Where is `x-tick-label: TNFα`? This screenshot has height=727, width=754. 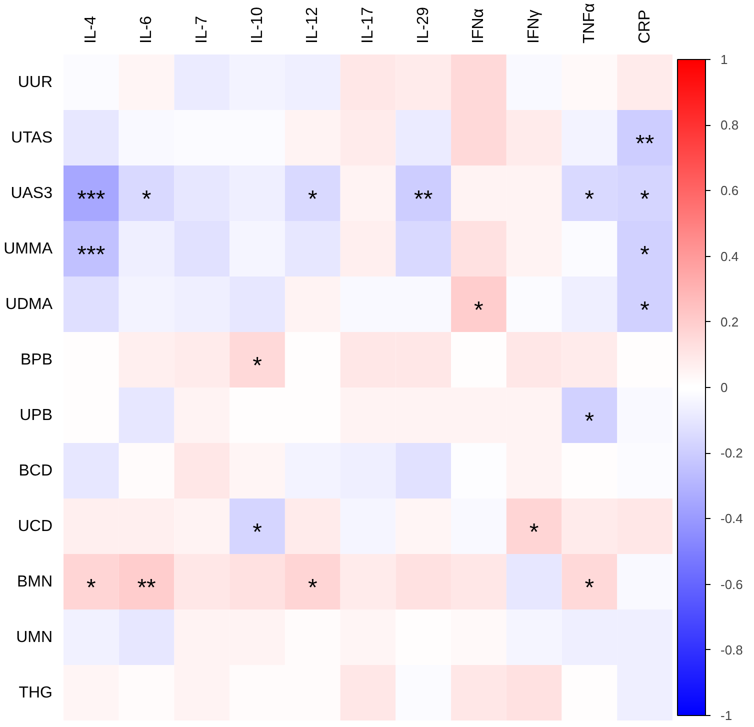 x-tick-label: TNFα is located at coordinates (589, 23).